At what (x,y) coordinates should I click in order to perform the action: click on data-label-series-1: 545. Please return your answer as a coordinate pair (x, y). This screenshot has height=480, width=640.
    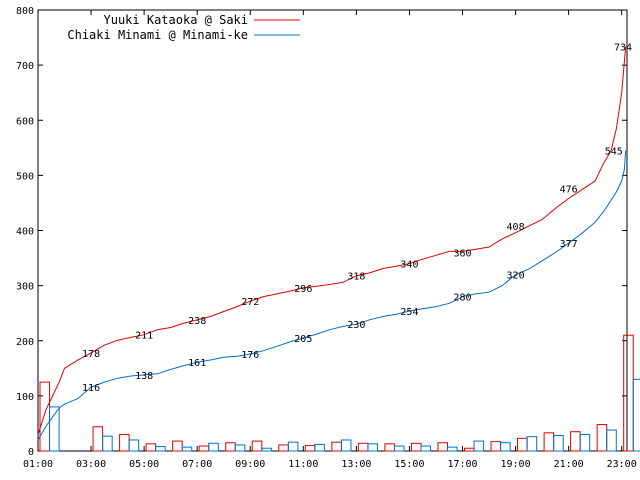
    Looking at the image, I should click on (614, 152).